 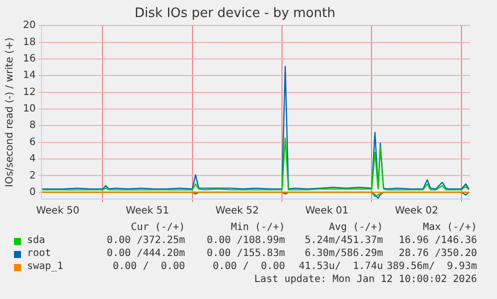 I want to click on text: 0.00 /155.83m, so click(x=245, y=253).